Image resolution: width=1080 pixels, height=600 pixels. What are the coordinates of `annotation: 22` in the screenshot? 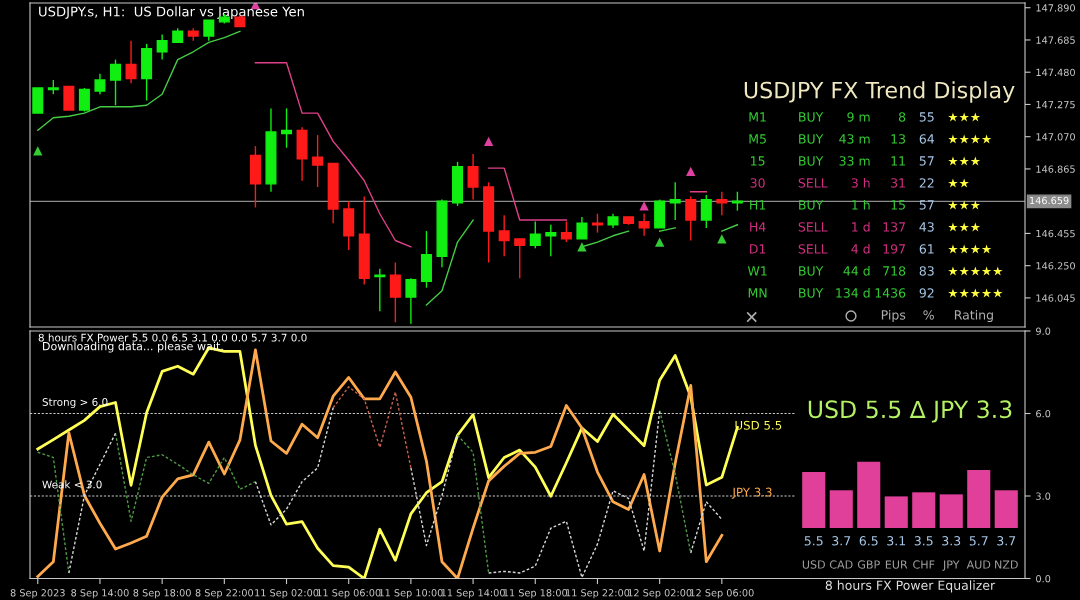 It's located at (926, 183).